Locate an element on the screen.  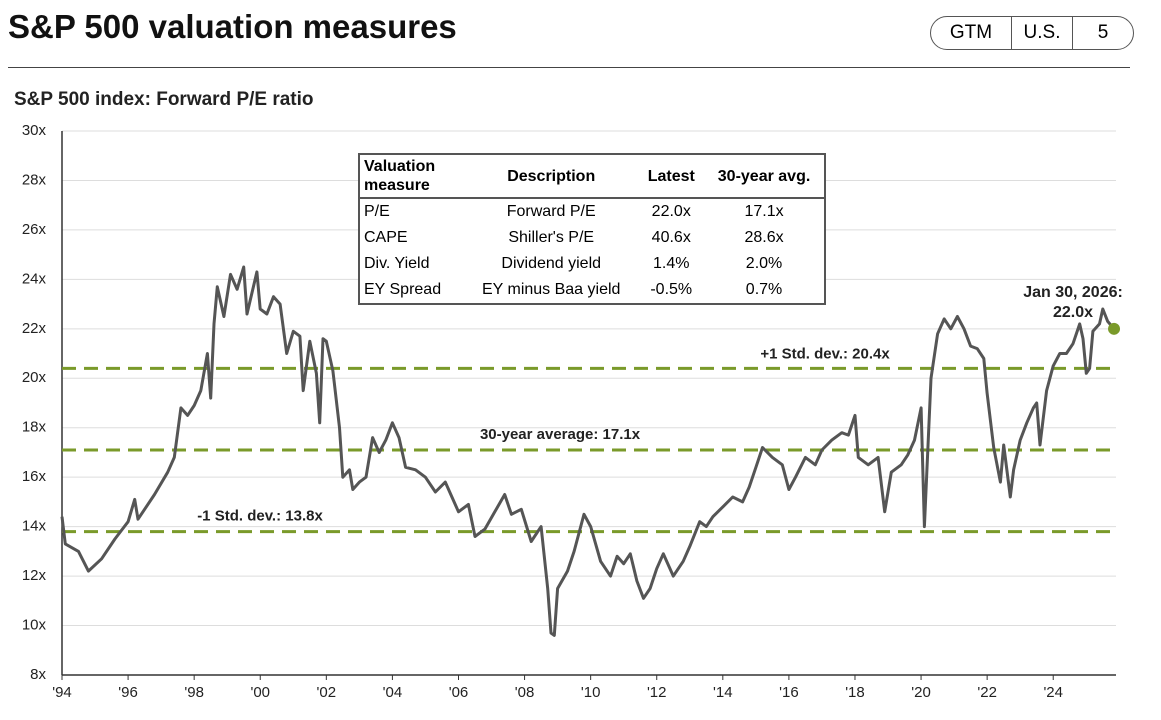
y-tick-label: 16x is located at coordinates (34, 476).